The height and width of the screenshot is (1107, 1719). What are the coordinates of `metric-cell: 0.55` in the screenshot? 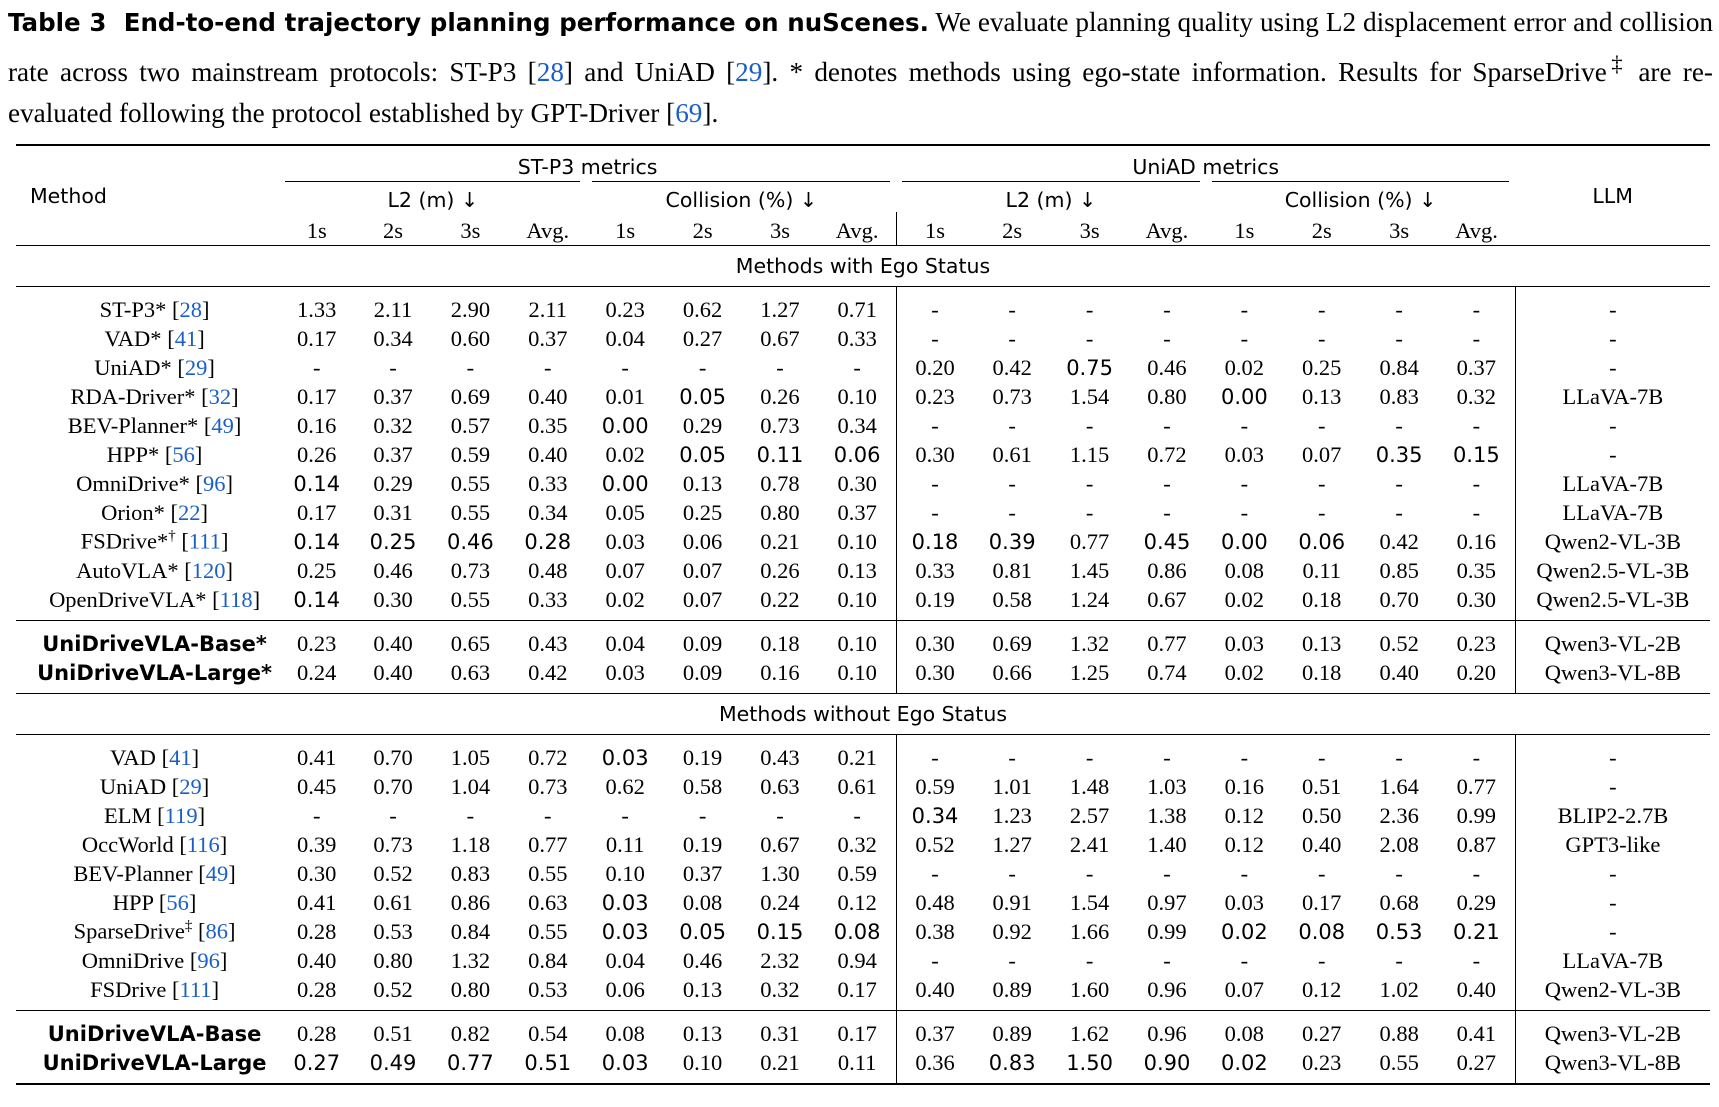 It's located at (470, 483).